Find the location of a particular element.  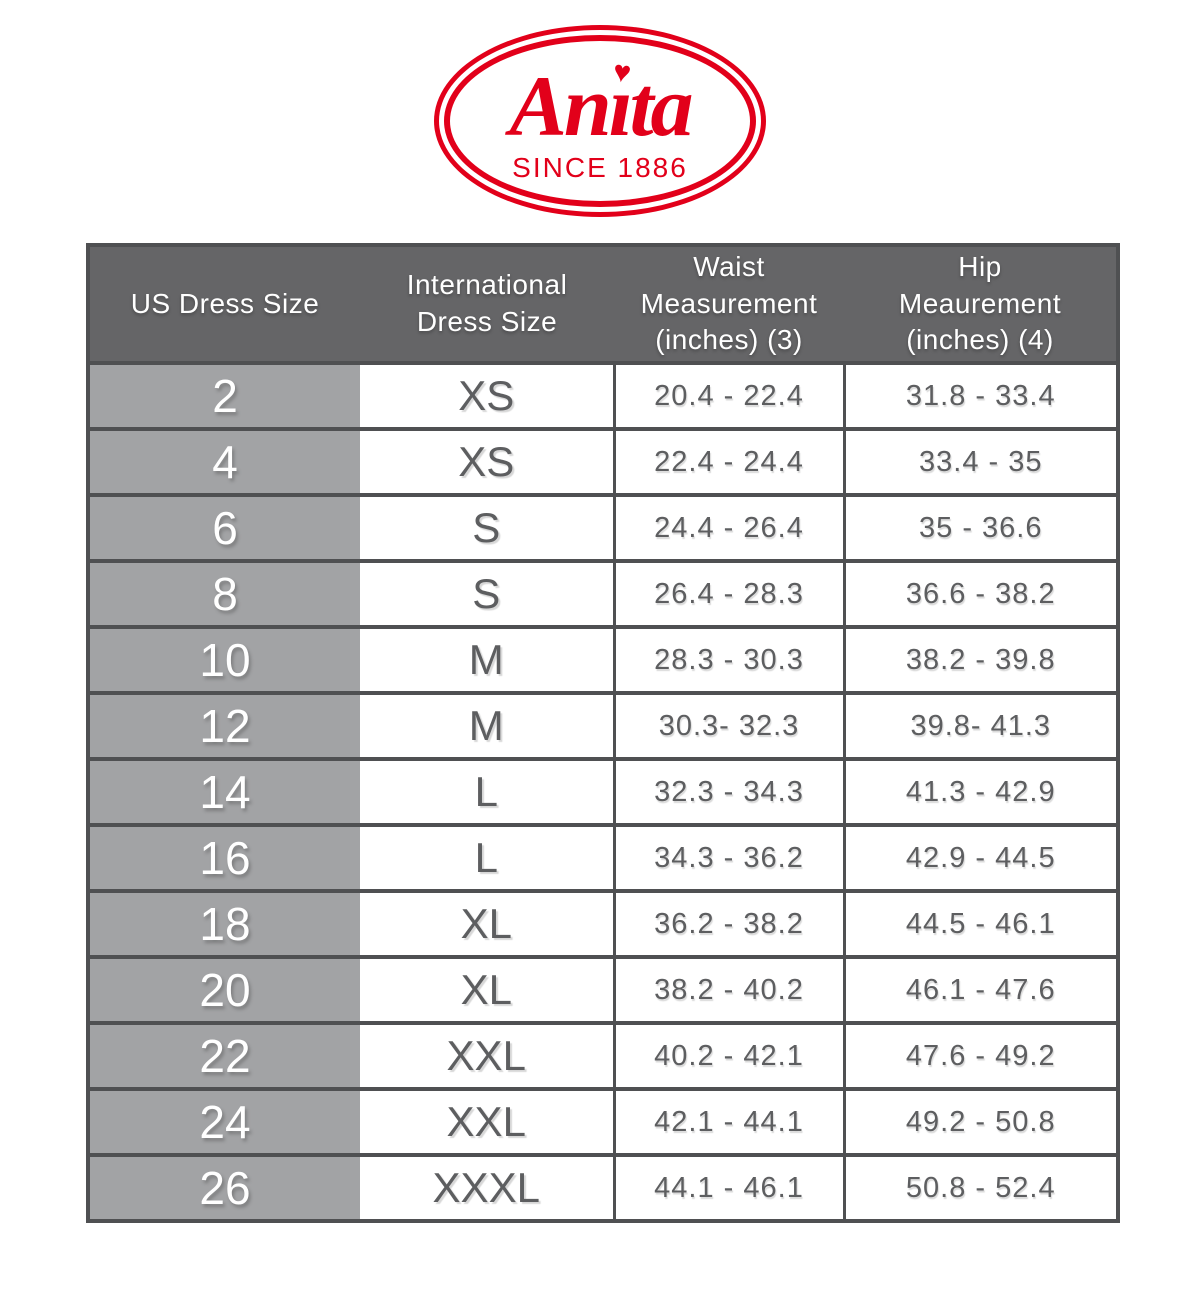

table-row: 18 XL 36.2 - 38.2 44.5 - 46.1 is located at coordinates (603, 923).